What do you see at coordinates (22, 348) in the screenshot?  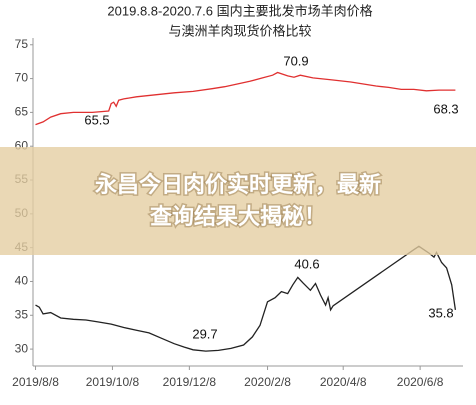 I see `y-tick-label: 30` at bounding box center [22, 348].